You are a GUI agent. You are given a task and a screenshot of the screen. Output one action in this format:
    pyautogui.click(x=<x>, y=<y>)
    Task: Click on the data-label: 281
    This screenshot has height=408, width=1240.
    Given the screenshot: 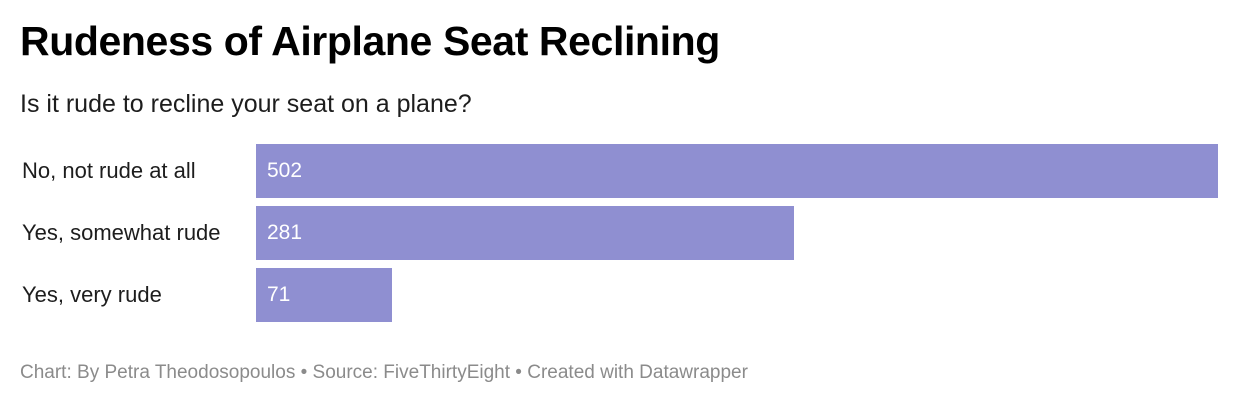 What is the action you would take?
    pyautogui.click(x=285, y=232)
    